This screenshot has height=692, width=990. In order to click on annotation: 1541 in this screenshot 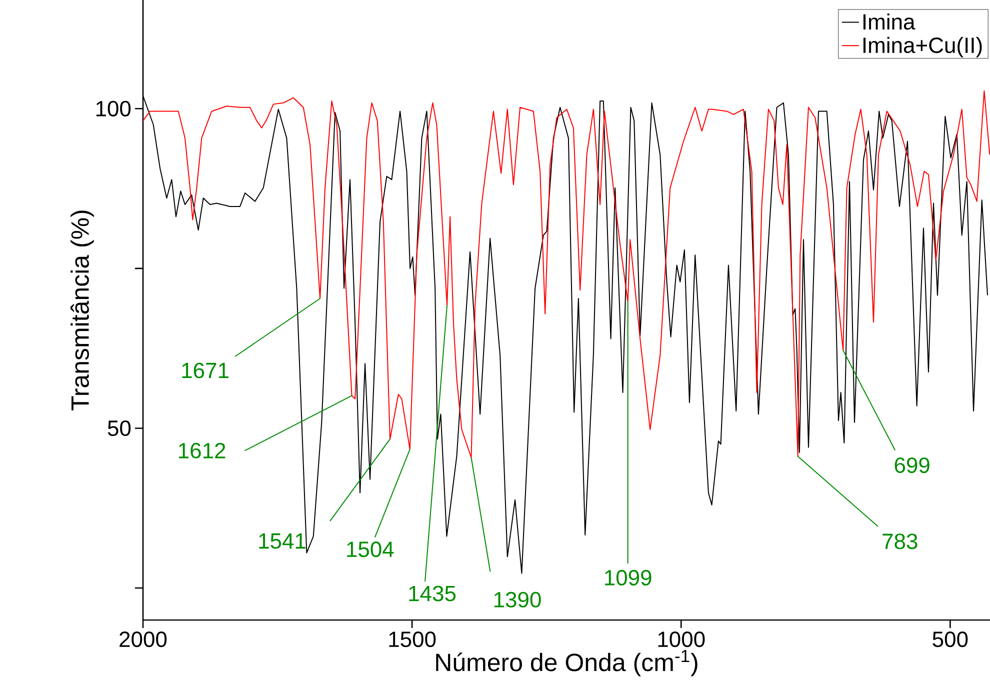, I will do `click(282, 541)`.